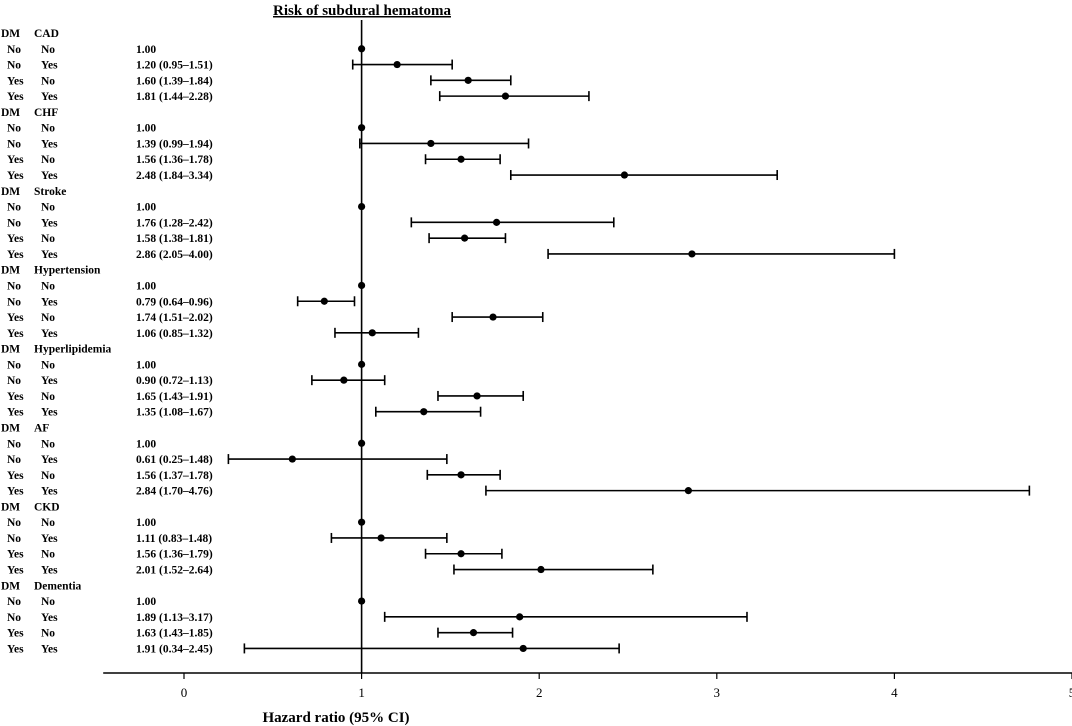  What do you see at coordinates (174, 618) in the screenshot?
I see `row-hr-label: 1.89 (1.13–3.17)` at bounding box center [174, 618].